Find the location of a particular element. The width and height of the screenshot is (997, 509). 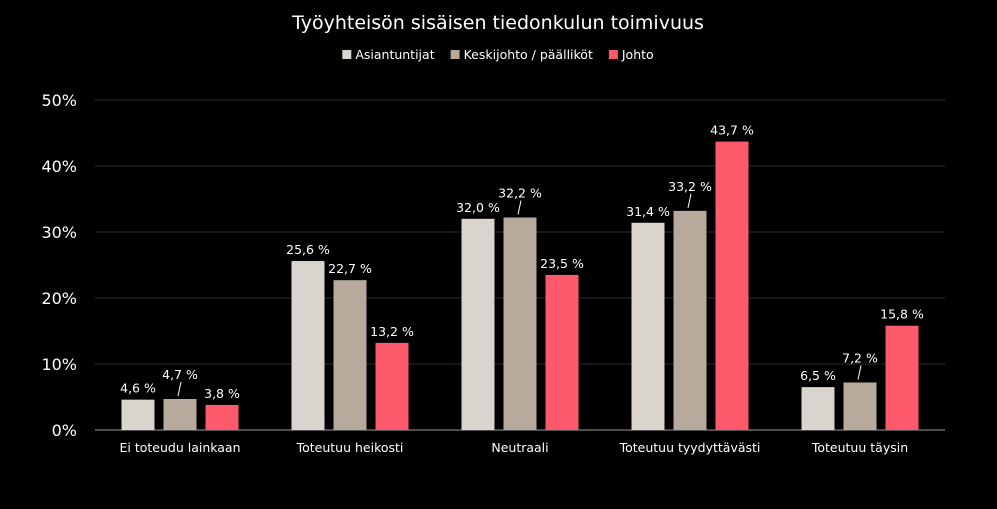

data-label: 25,6 % is located at coordinates (308, 249).